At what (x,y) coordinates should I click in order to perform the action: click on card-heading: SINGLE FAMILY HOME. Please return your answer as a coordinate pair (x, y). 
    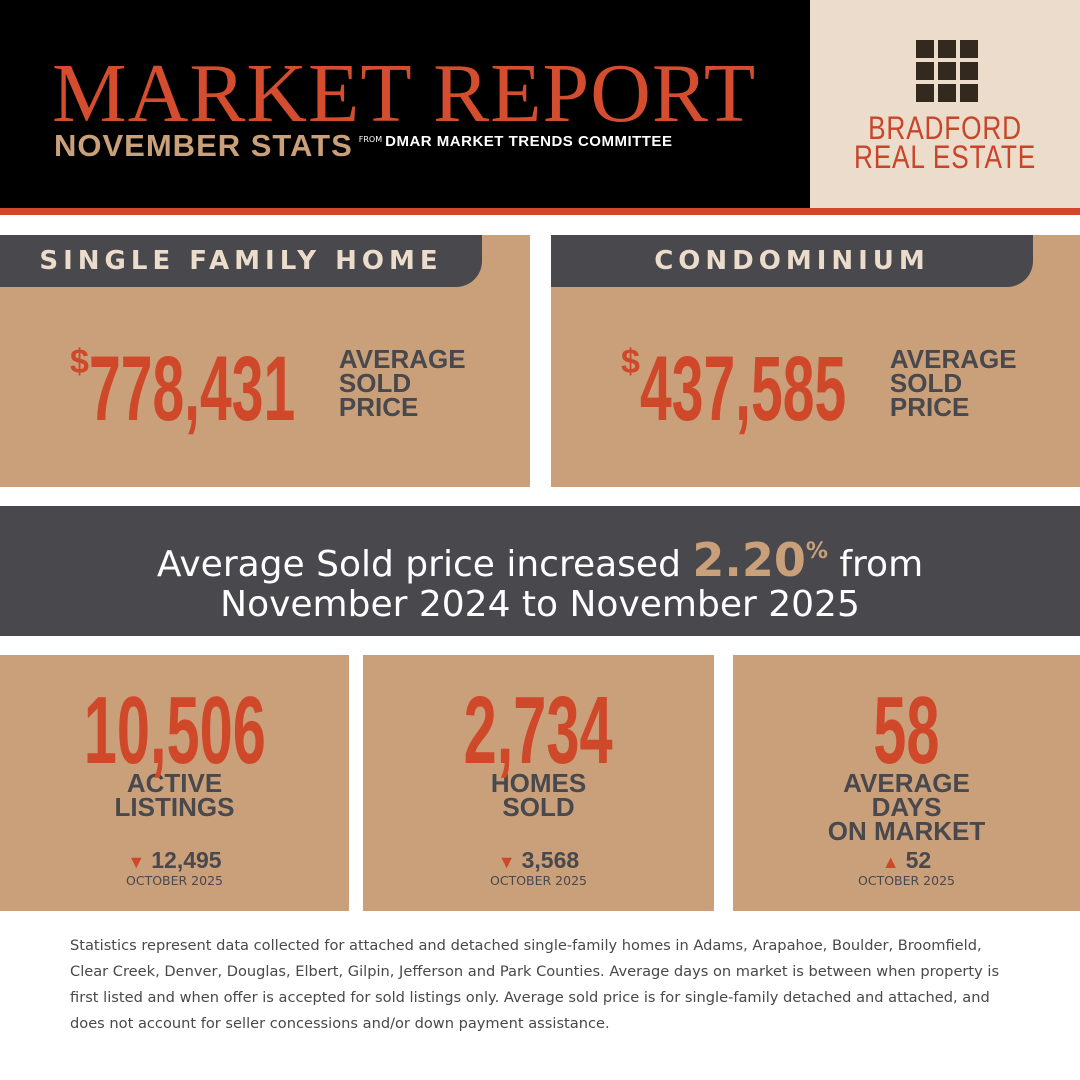
    Looking at the image, I should click on (241, 261).